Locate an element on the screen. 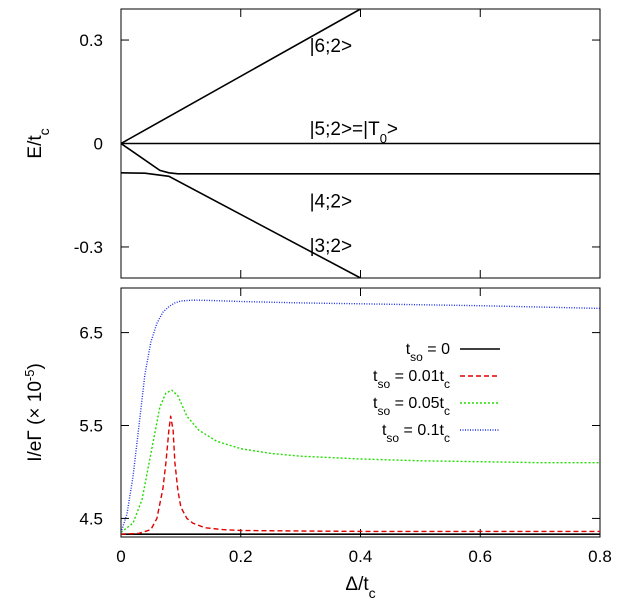  x-axis-title-main: Δ/t is located at coordinates (357, 584).